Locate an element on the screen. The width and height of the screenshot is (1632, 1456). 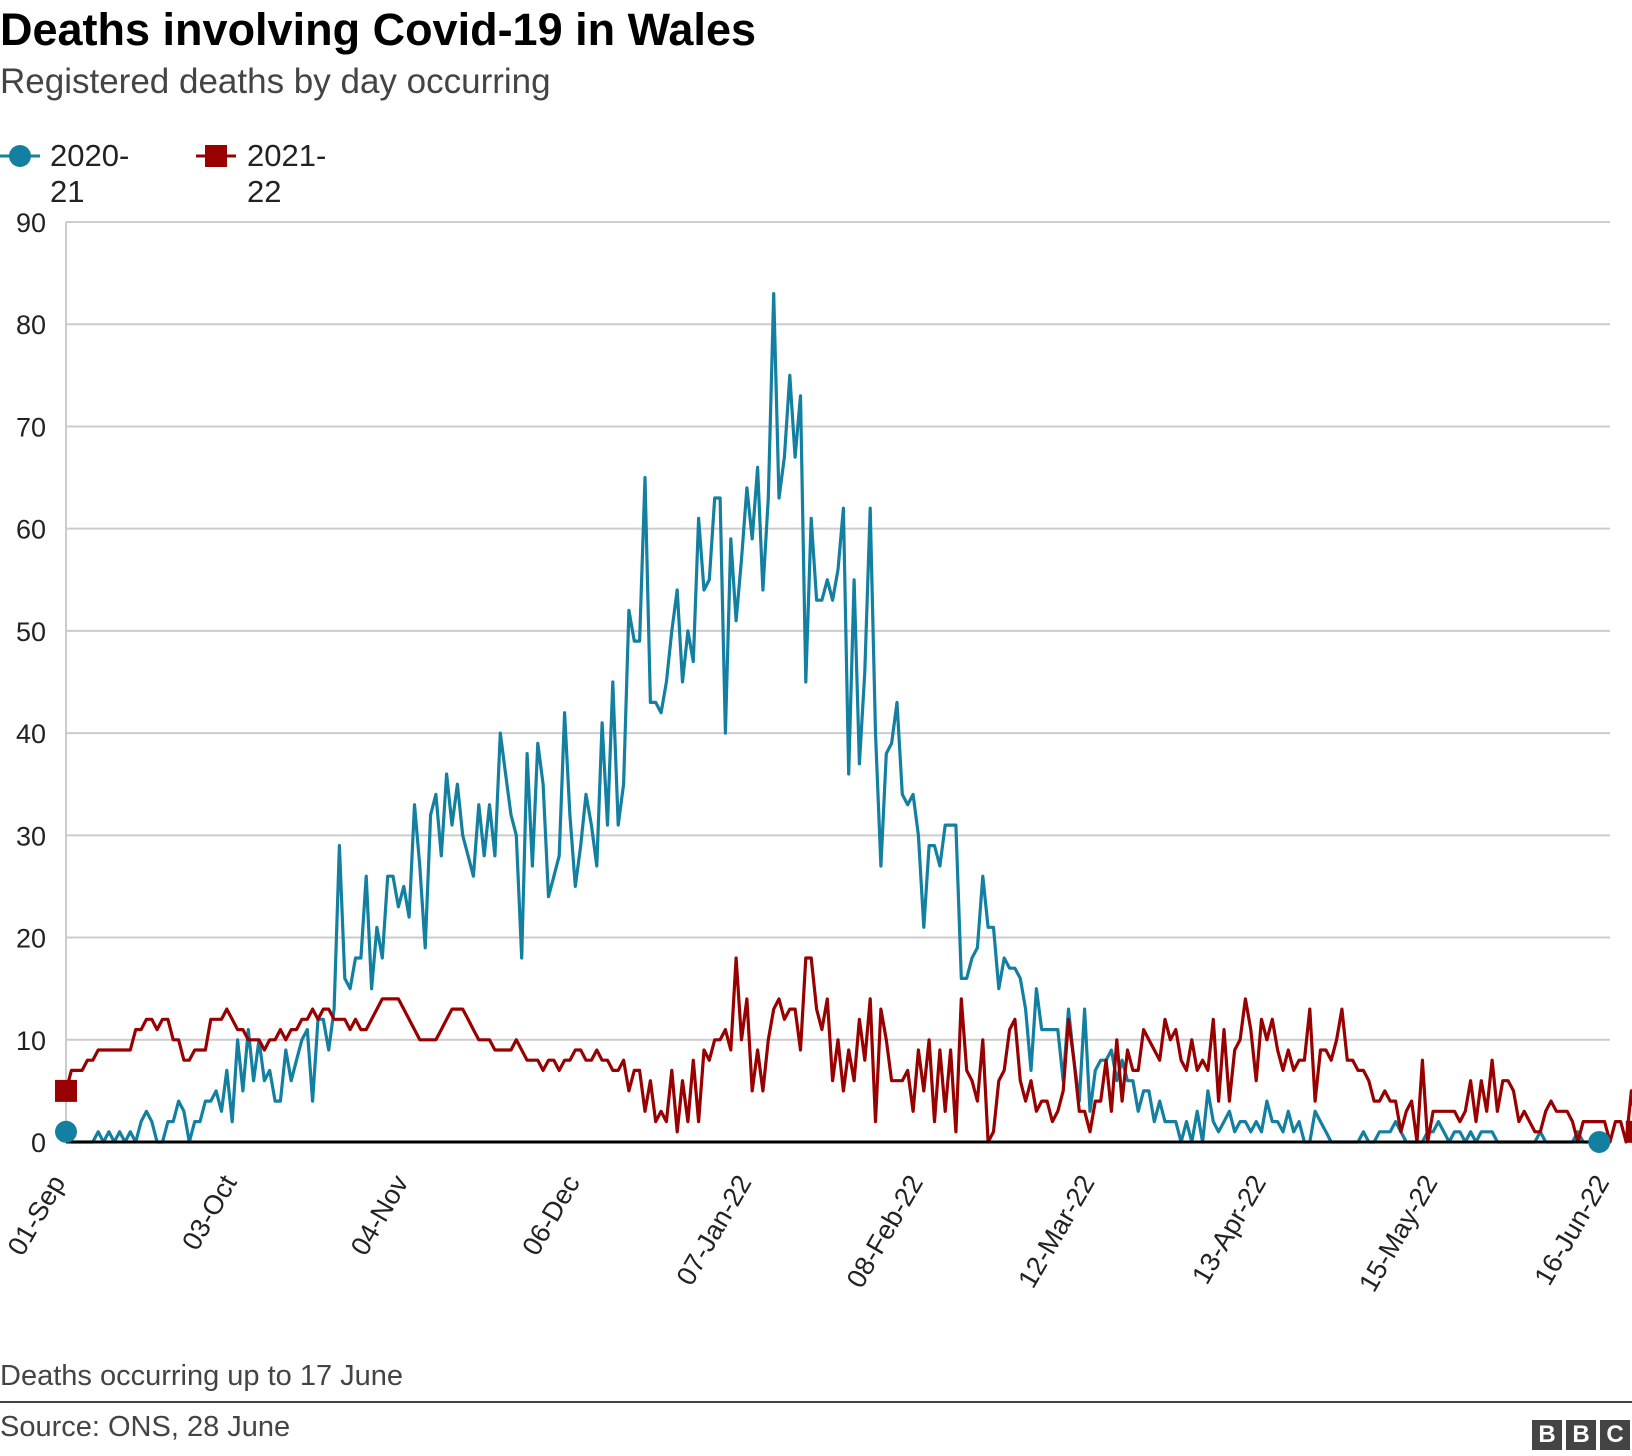
y-tick-label-10: 10 is located at coordinates (31, 1041).